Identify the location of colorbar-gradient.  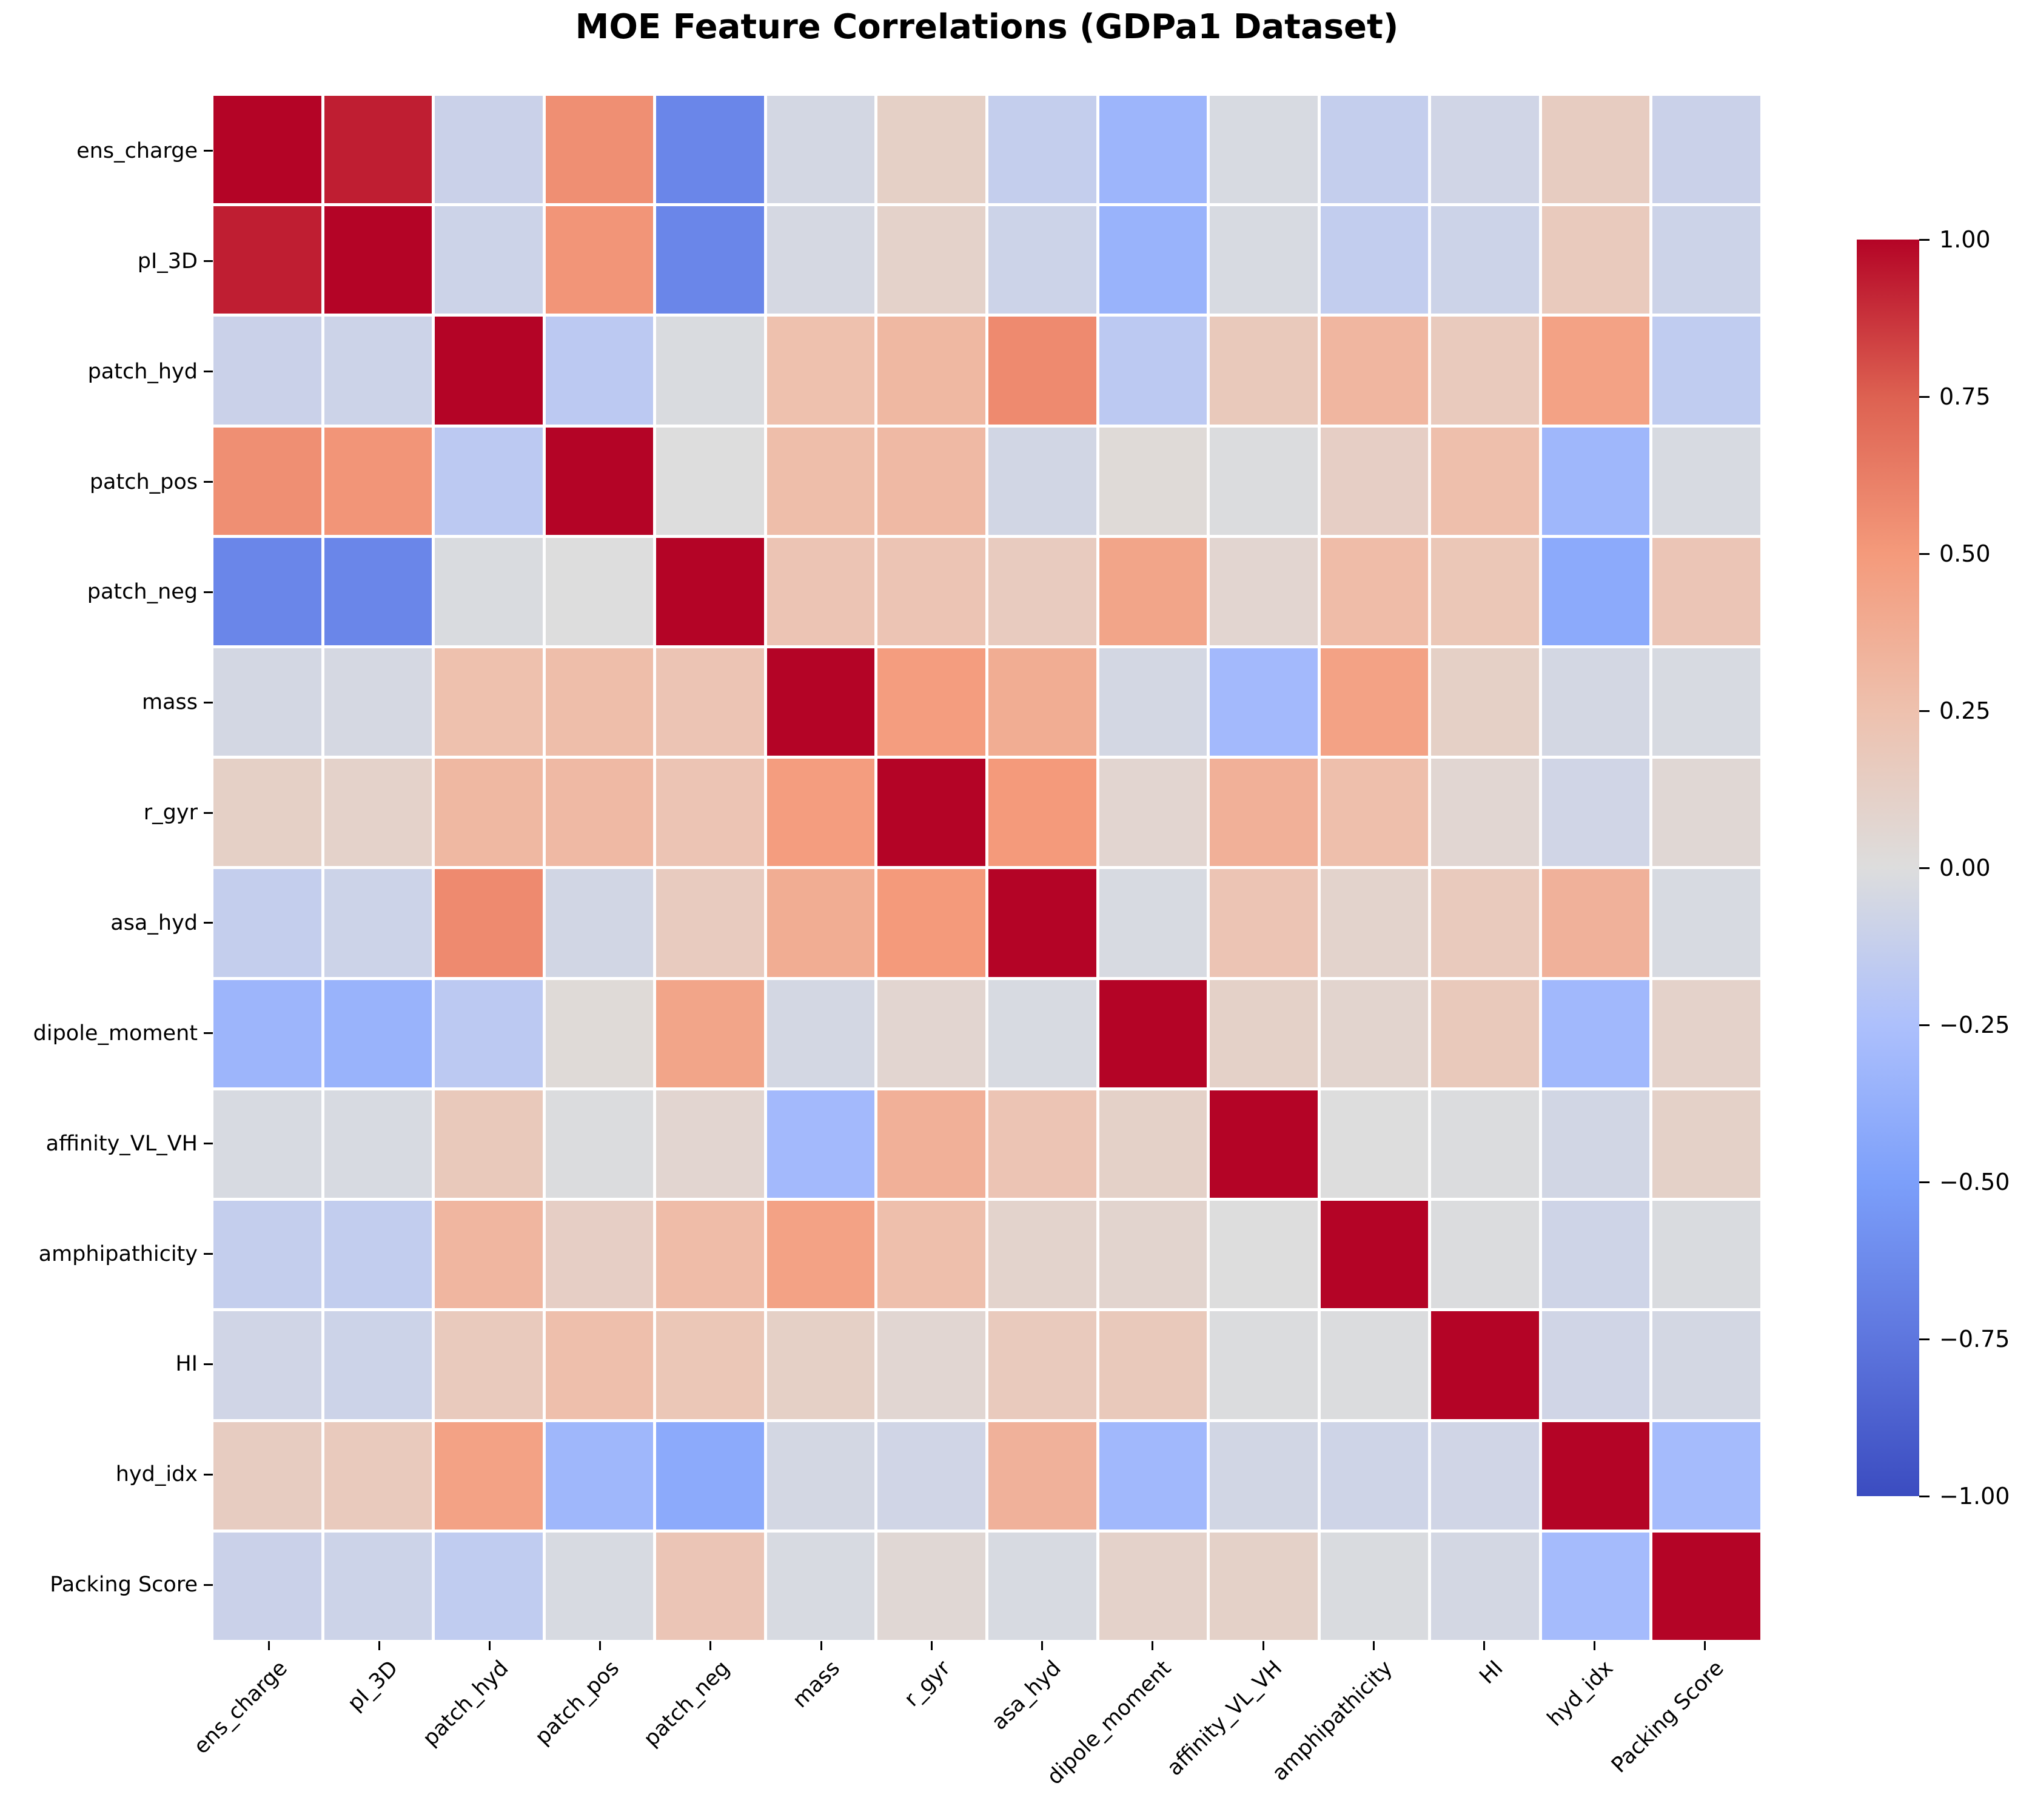
(1888, 868).